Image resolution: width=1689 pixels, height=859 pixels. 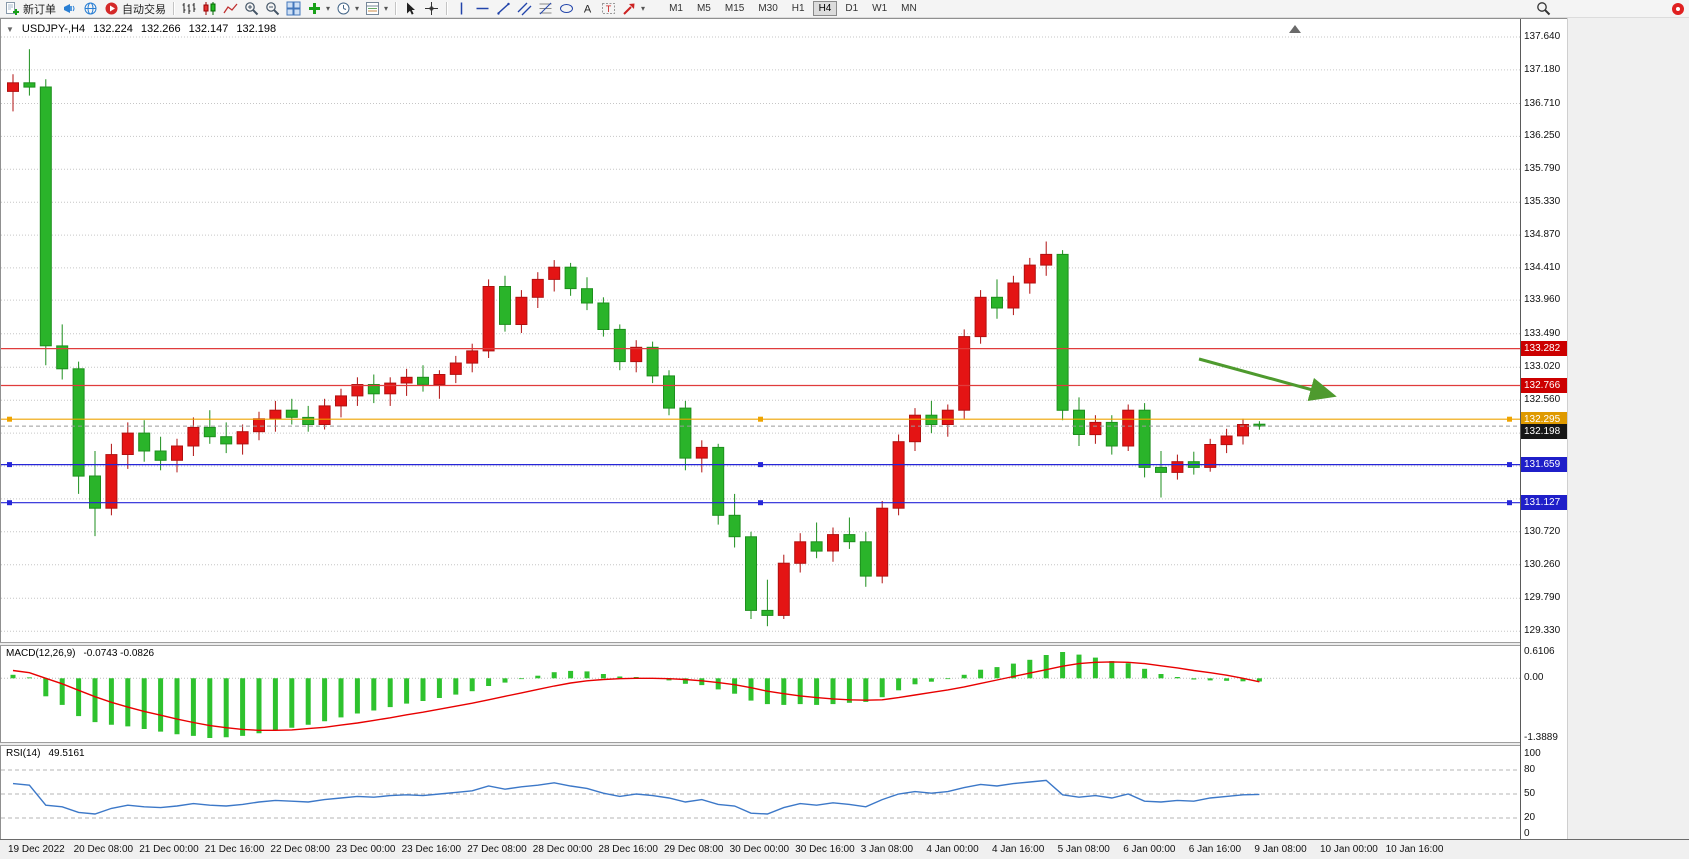 I want to click on templates-button: ▾, so click(x=376, y=9).